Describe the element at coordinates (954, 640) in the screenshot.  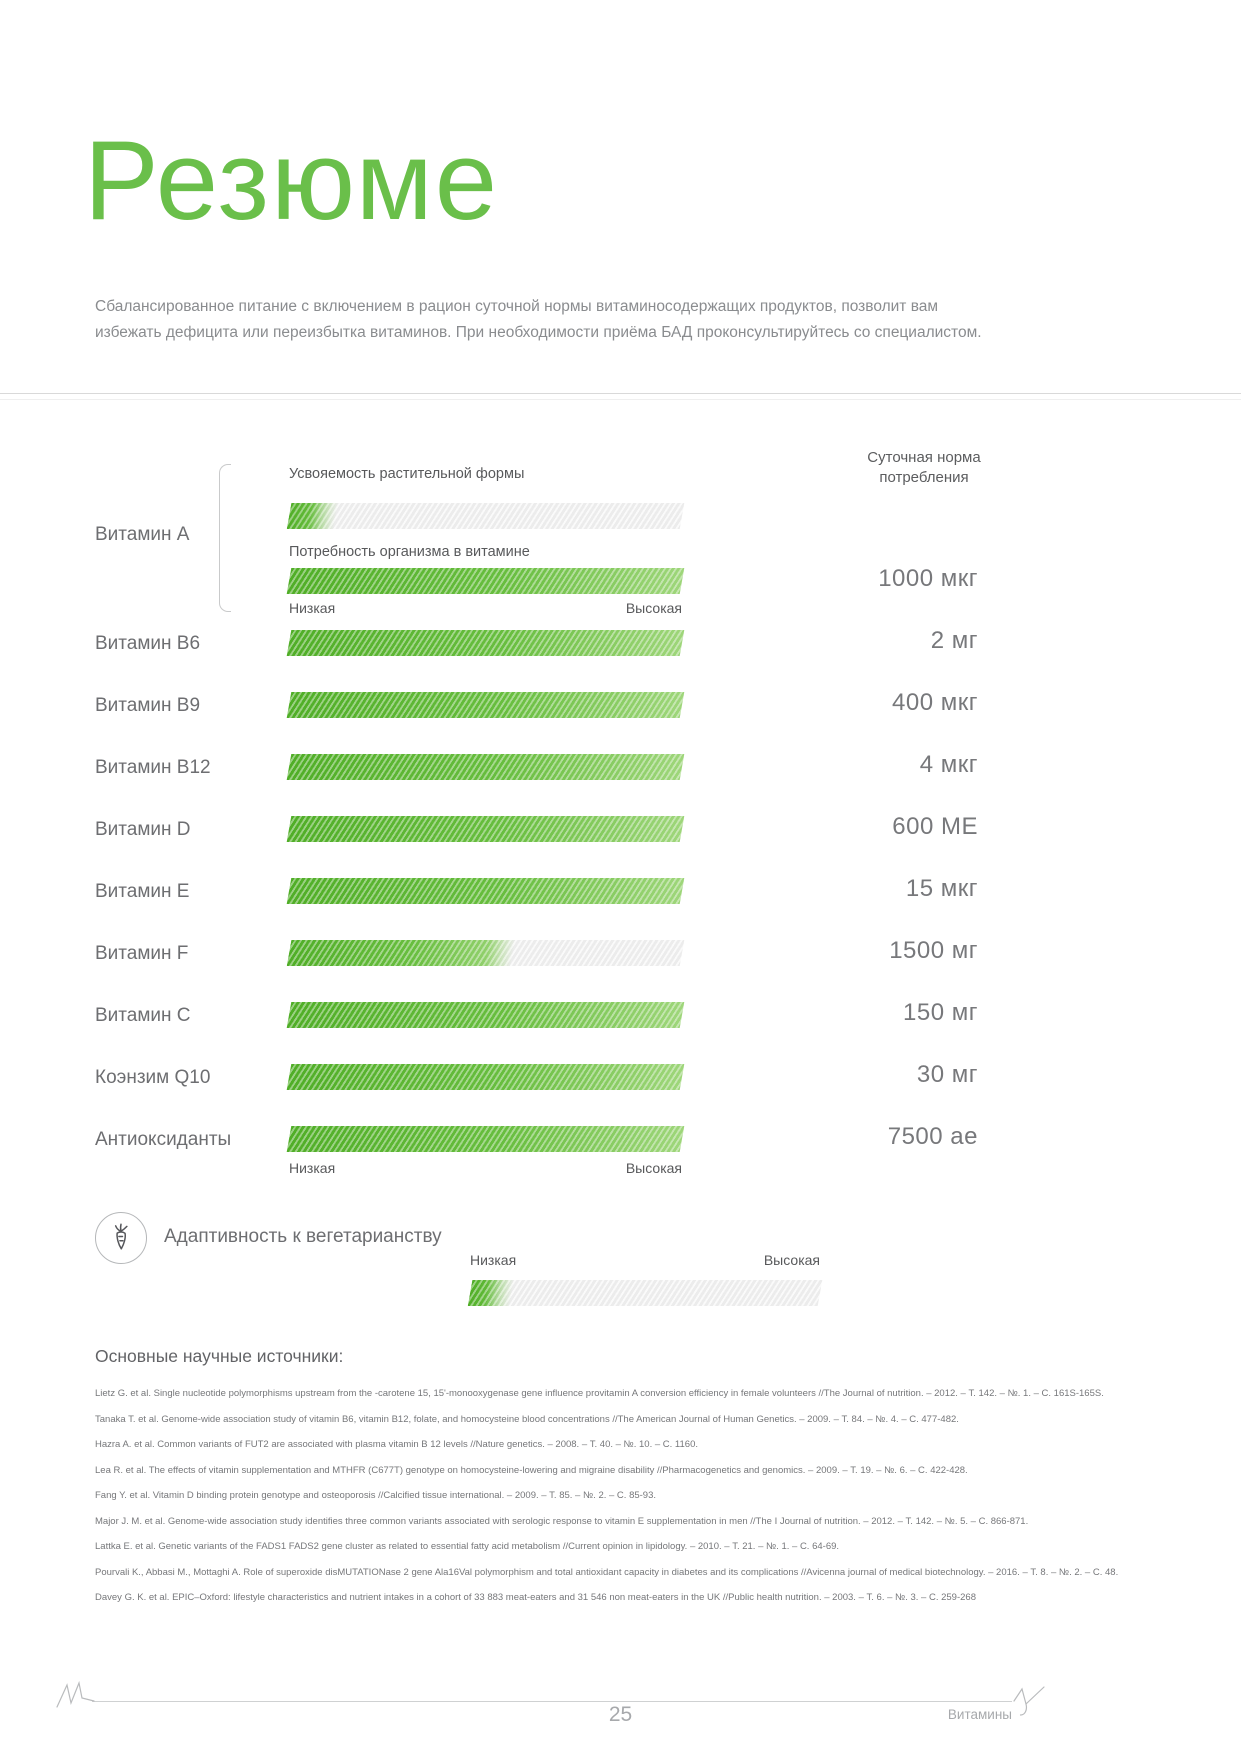
I see `vitamin-row-value: 2 мг` at that location.